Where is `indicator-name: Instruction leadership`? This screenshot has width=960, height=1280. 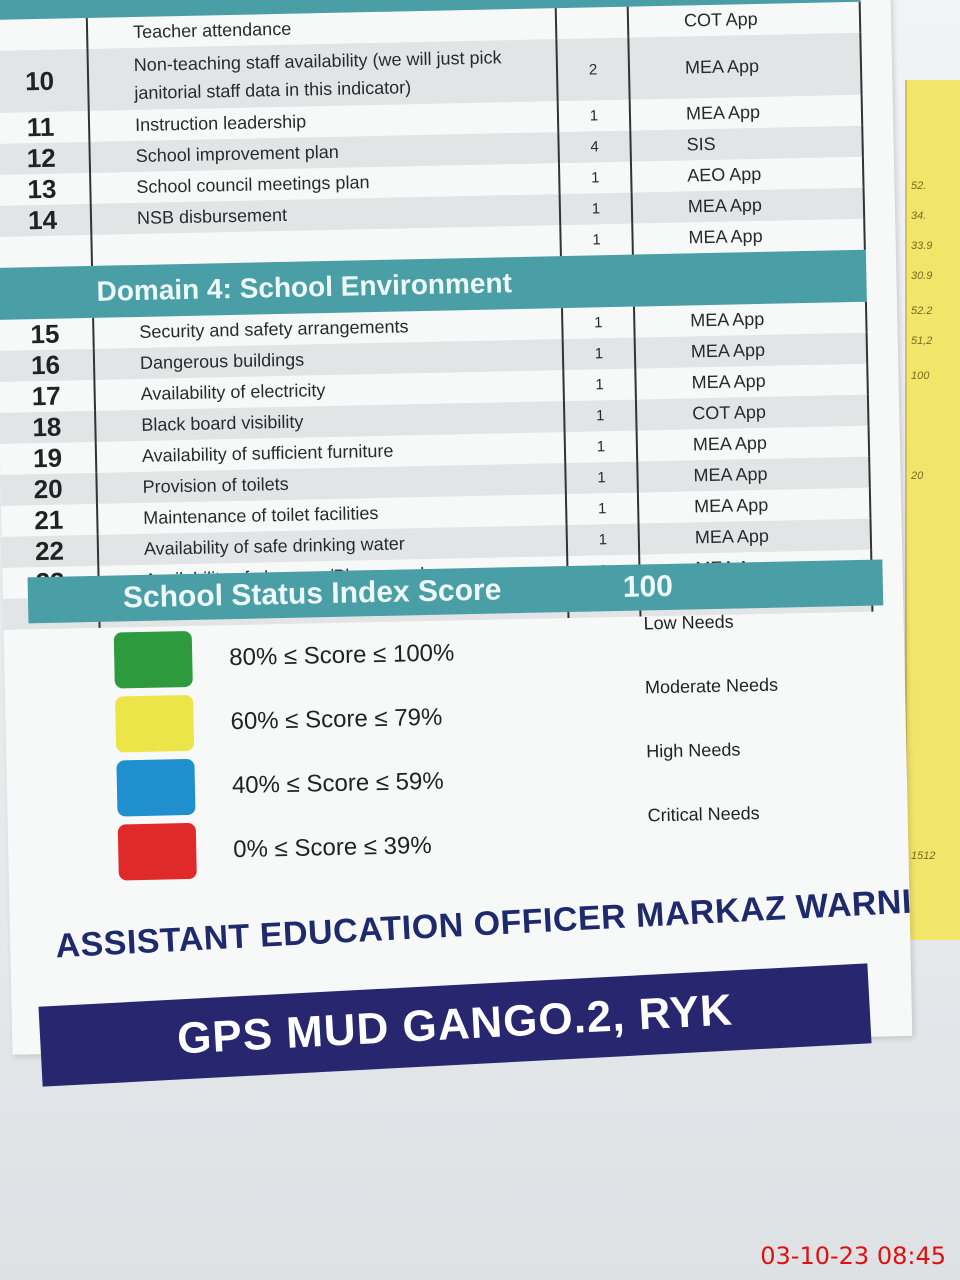
indicator-name: Instruction leadership is located at coordinates (220, 123).